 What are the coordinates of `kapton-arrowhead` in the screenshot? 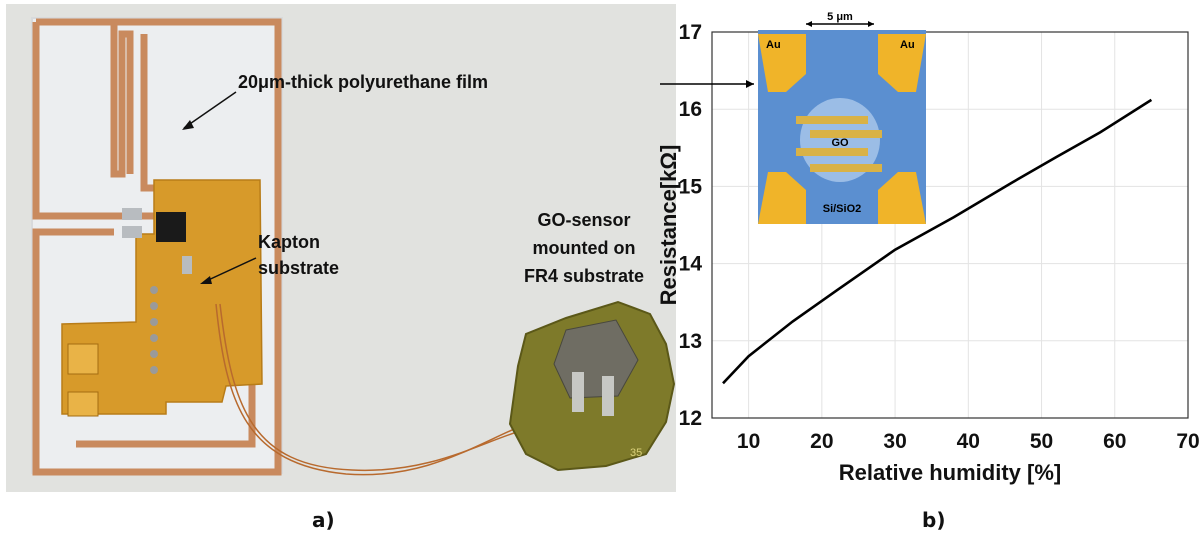 It's located at (206, 280).